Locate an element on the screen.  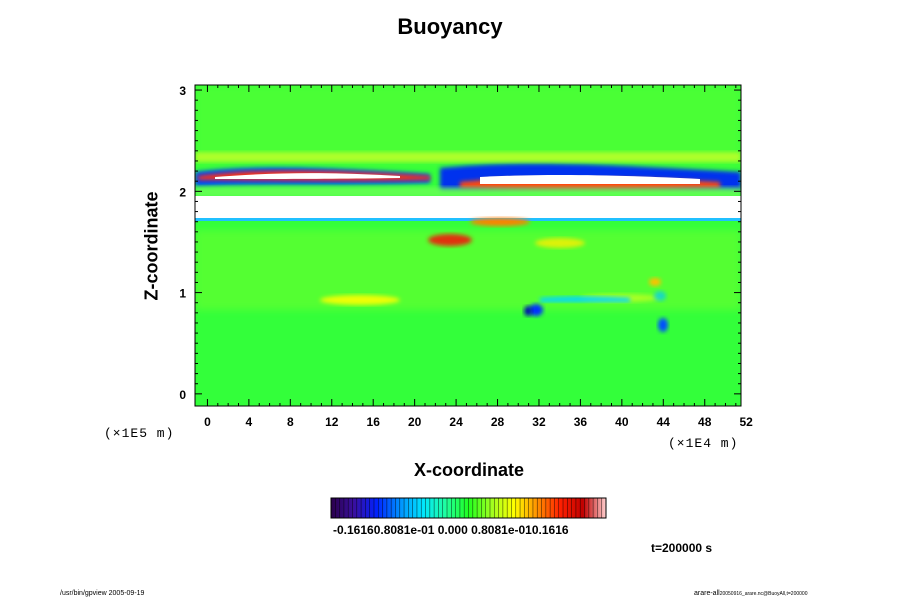
x-tick-label: 28 is located at coordinates (498, 422).